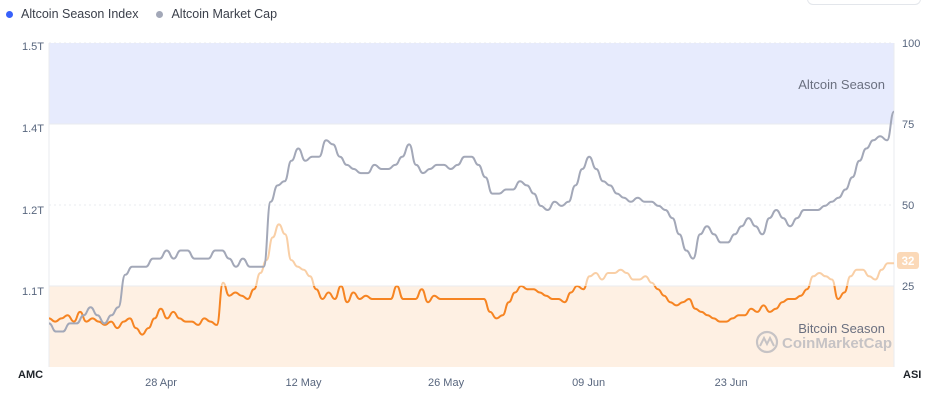 The height and width of the screenshot is (402, 939). What do you see at coordinates (33, 292) in the screenshot?
I see `left-tick-label: 1.1T` at bounding box center [33, 292].